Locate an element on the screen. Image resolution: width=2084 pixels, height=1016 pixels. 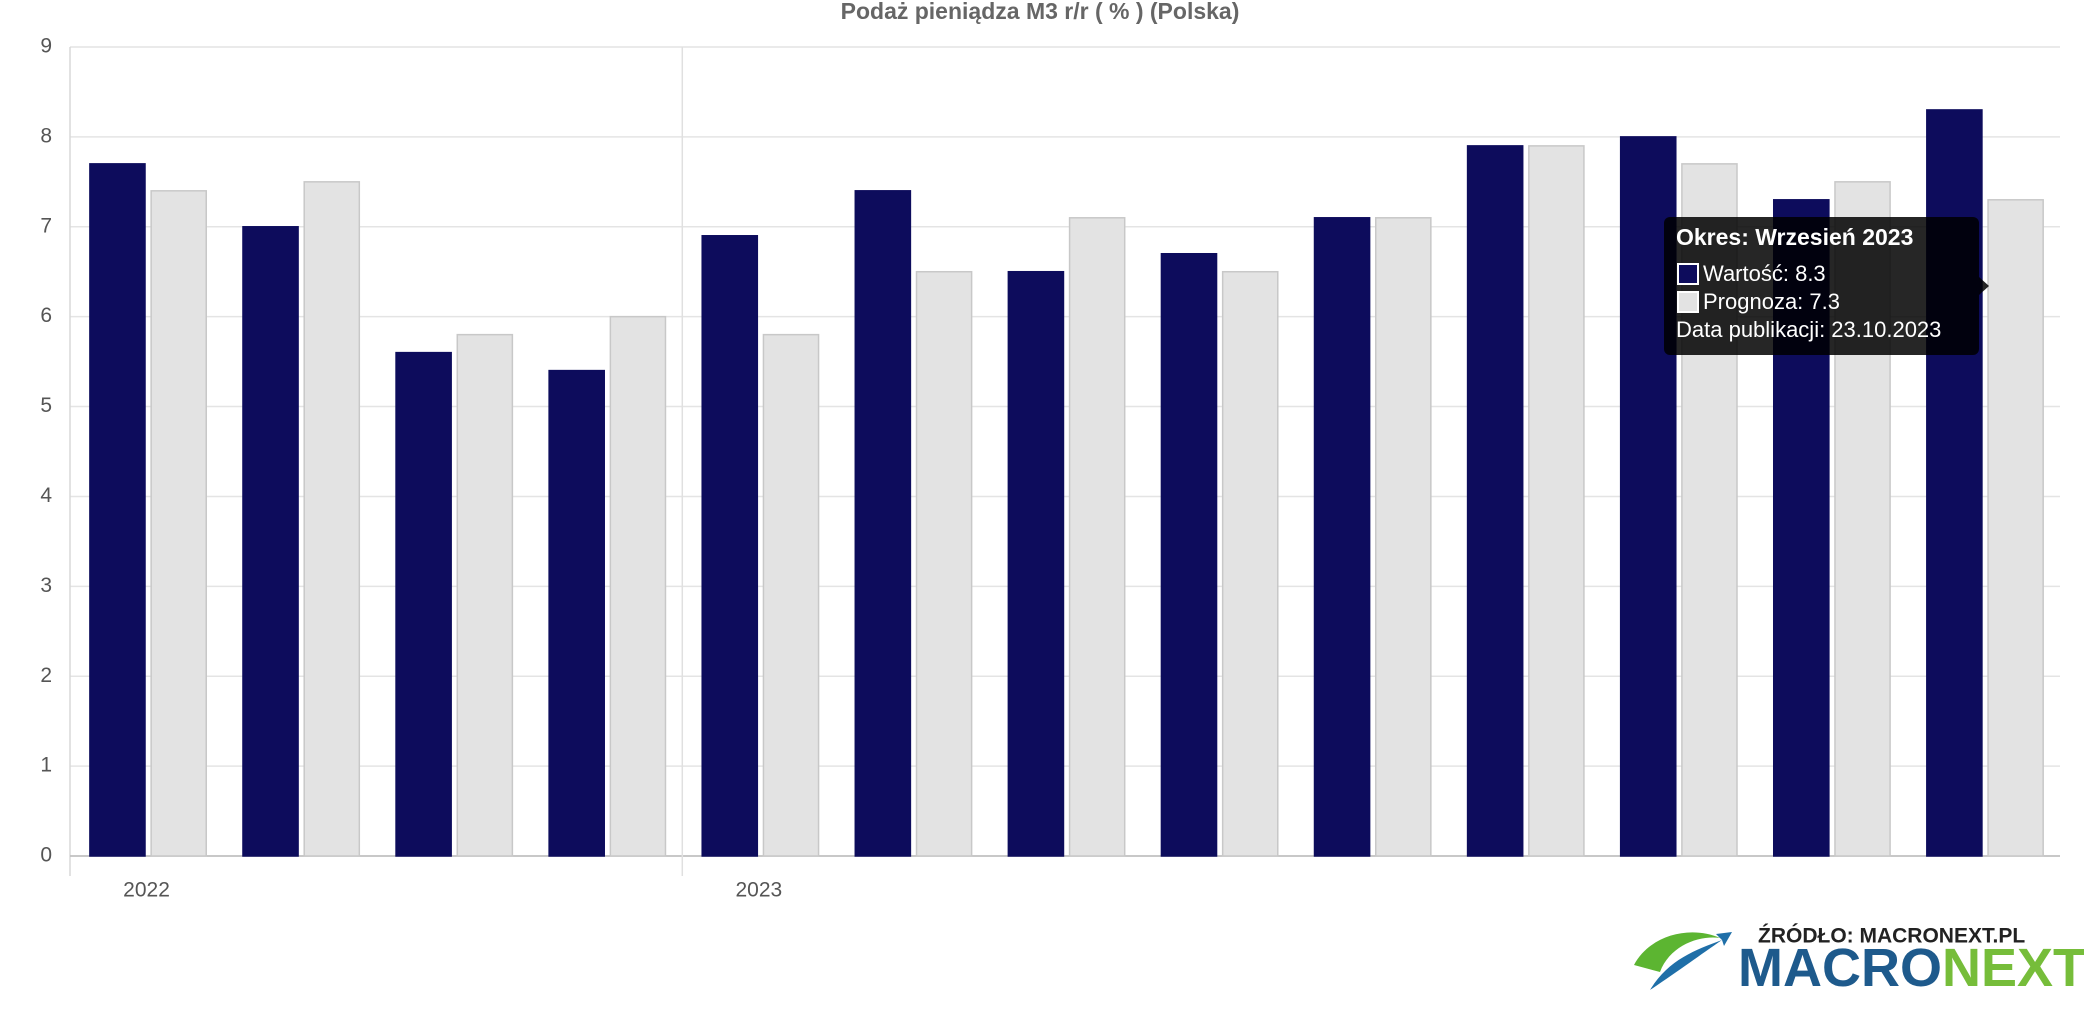
y-tick-label: 3 is located at coordinates (46, 585).